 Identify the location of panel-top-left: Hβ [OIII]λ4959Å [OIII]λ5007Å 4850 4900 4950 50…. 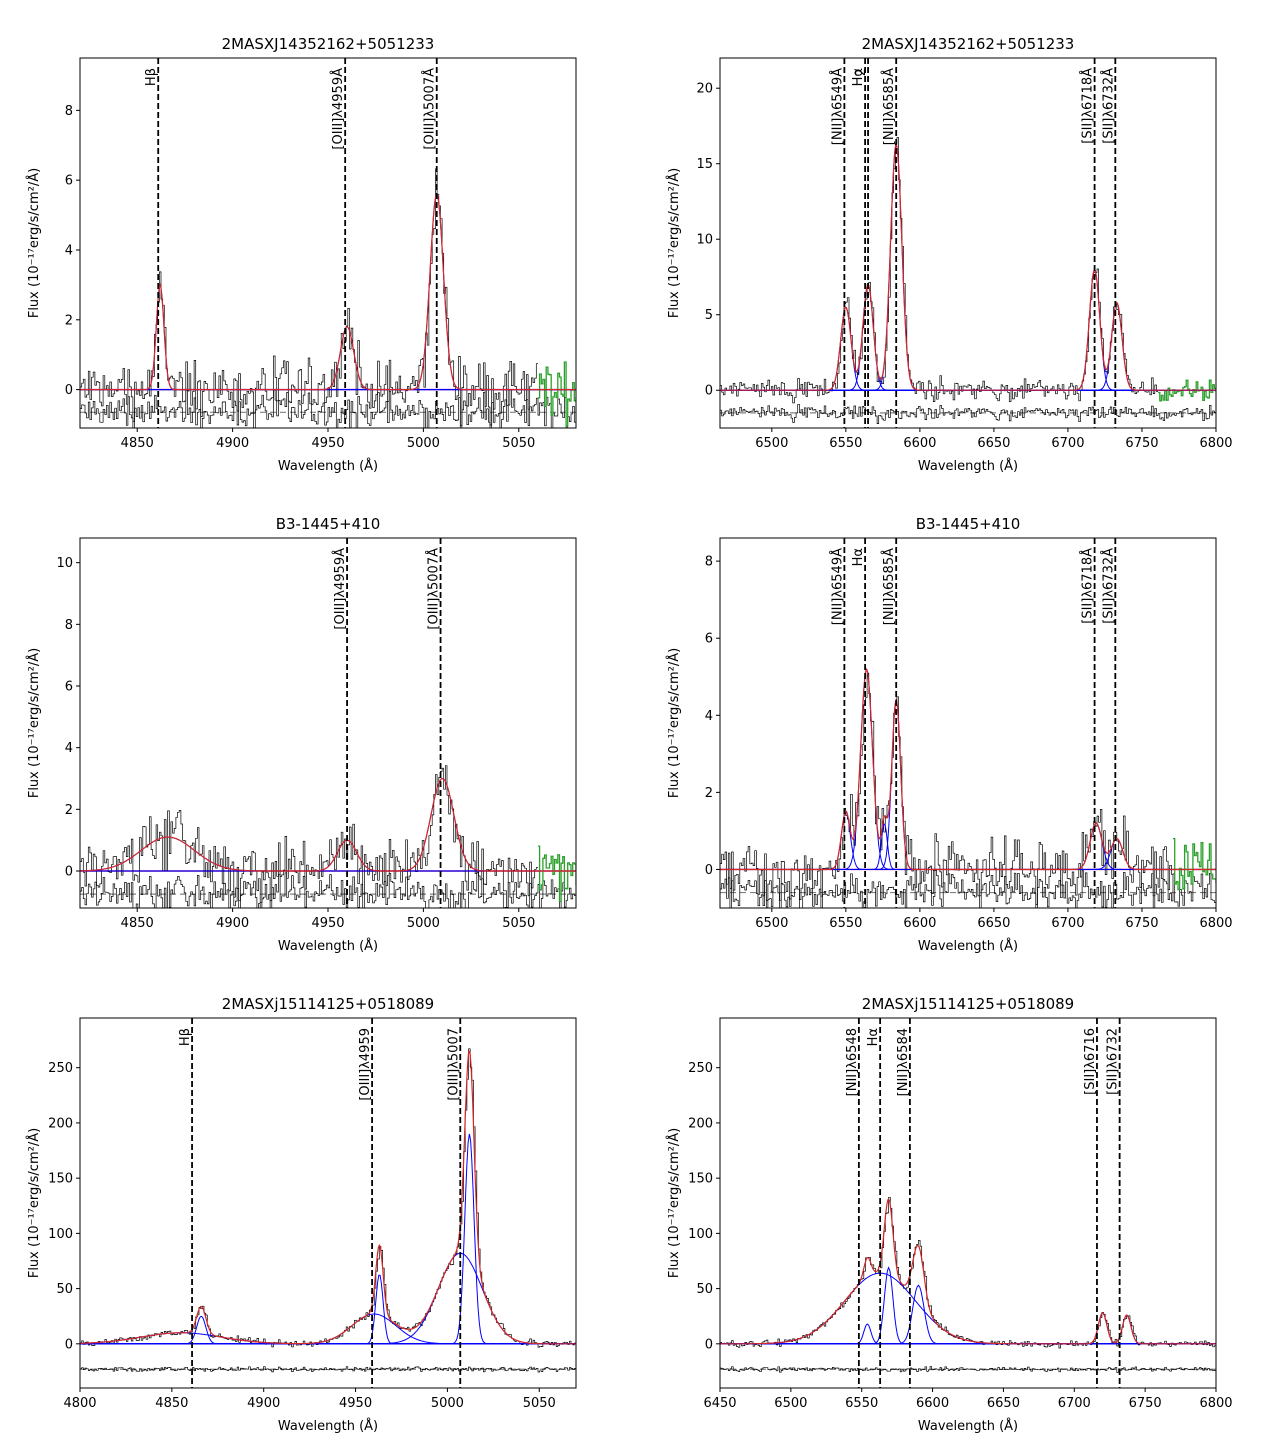
(301, 254).